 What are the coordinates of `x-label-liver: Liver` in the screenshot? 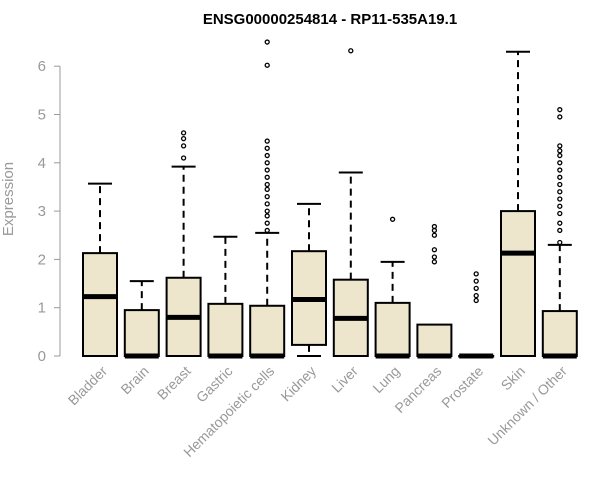 It's located at (344, 379).